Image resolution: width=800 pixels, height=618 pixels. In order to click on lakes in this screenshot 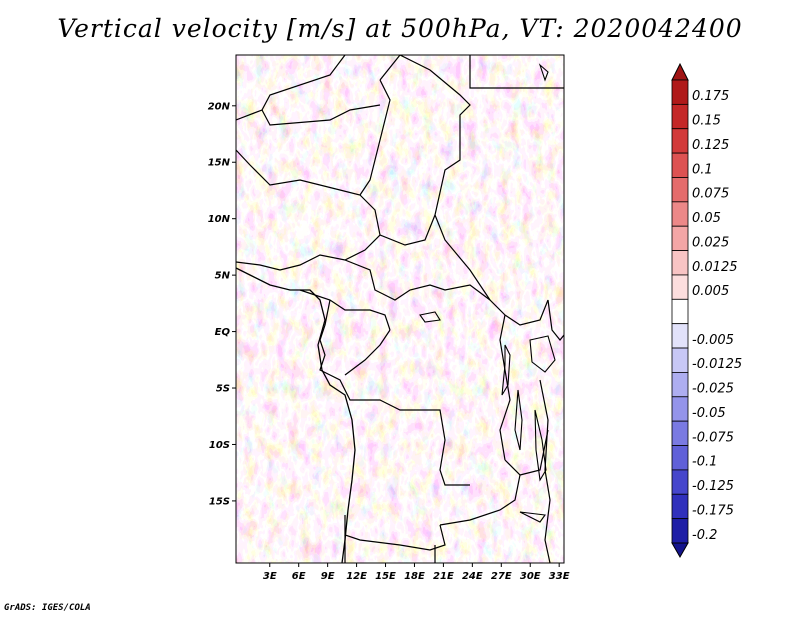, I will do `click(487, 293)`.